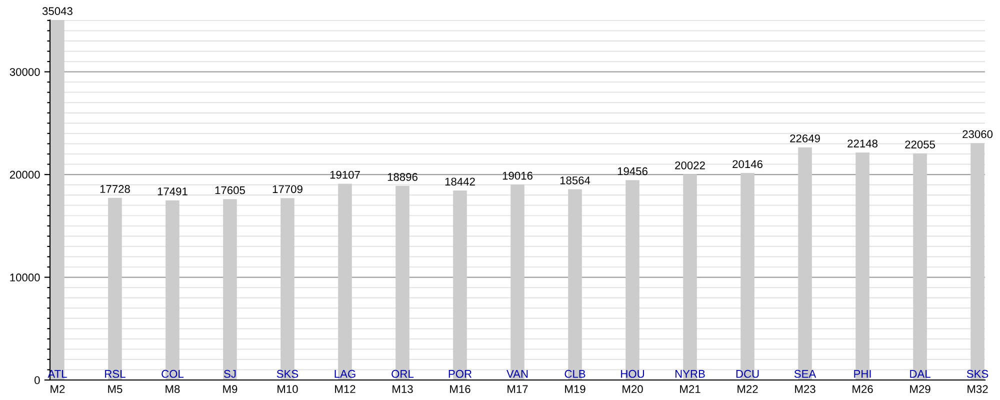 This screenshot has width=1000, height=400. I want to click on data-label: 23060, so click(977, 134).